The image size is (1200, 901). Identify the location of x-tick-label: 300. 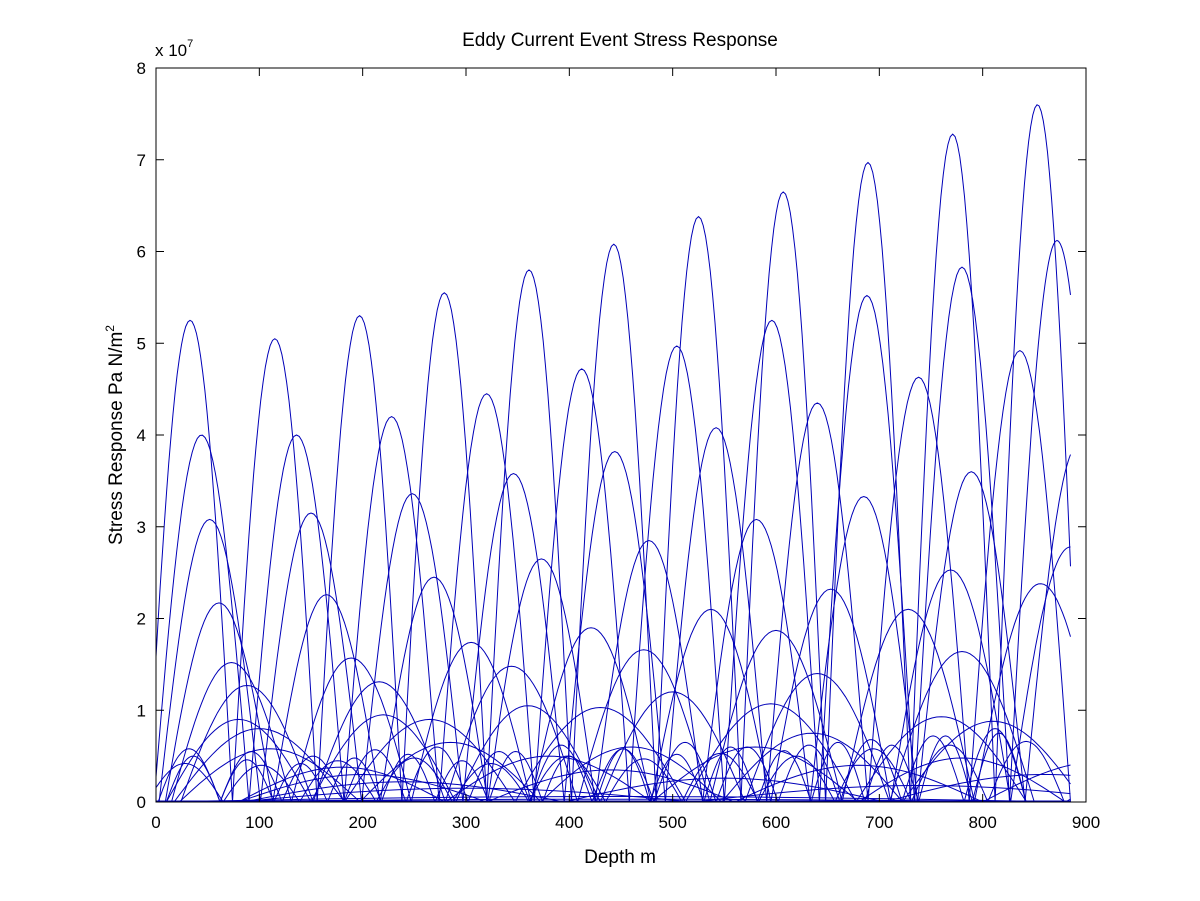
(466, 822).